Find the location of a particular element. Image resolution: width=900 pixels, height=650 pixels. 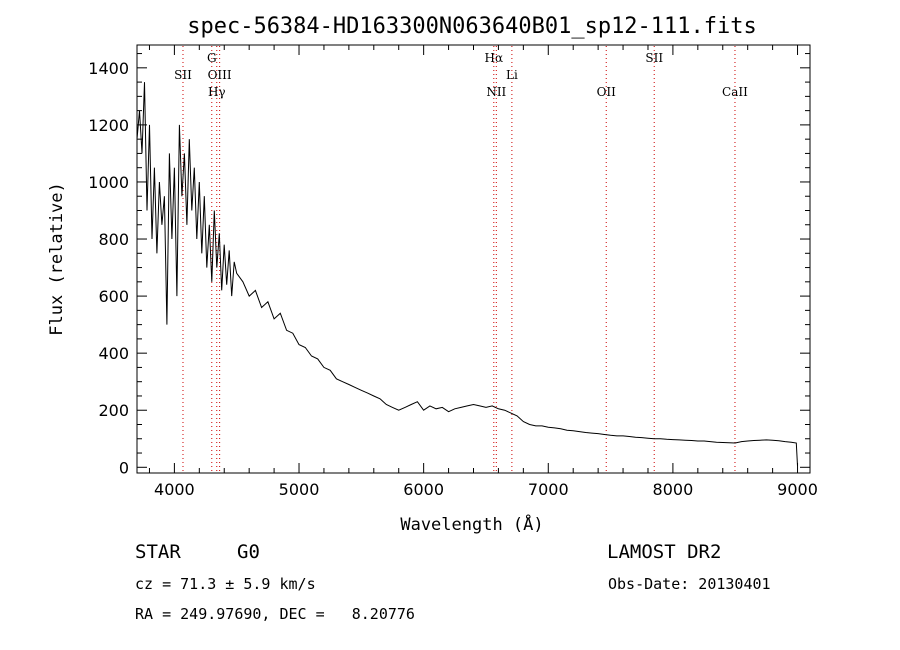

spectral-line-label: Hα is located at coordinates (494, 58).